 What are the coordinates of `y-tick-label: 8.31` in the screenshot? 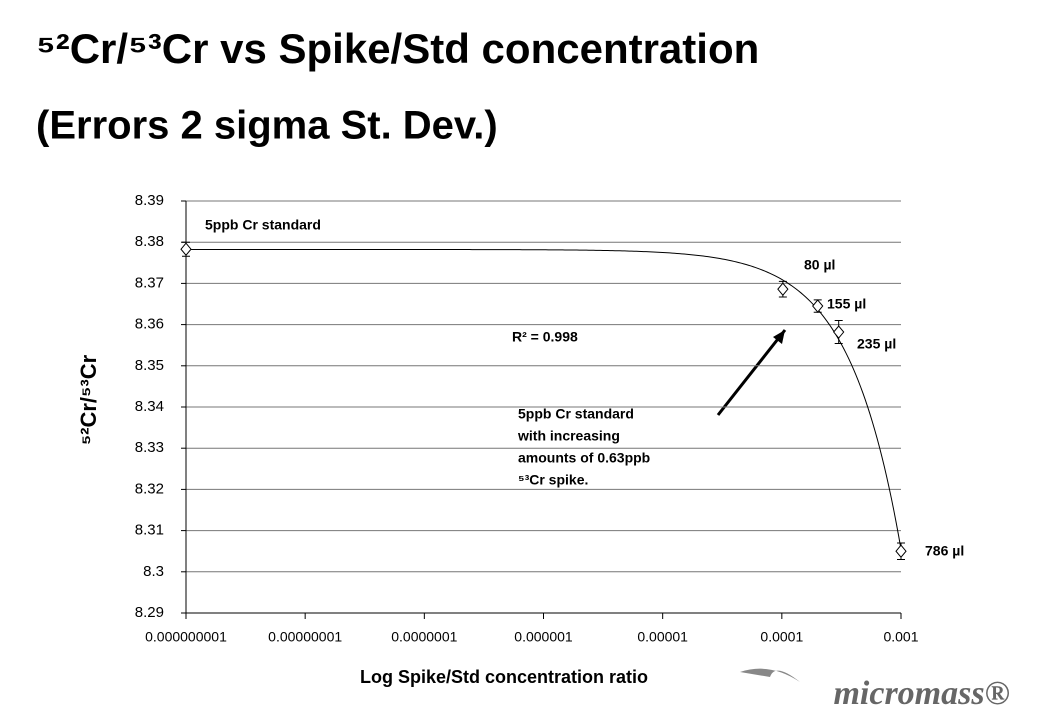 It's located at (149, 530).